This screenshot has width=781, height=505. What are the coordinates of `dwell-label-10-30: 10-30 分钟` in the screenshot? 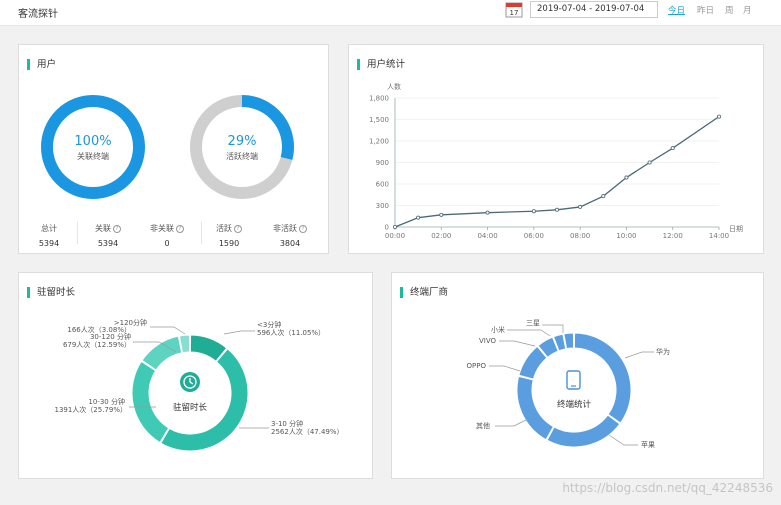 It's located at (106, 401).